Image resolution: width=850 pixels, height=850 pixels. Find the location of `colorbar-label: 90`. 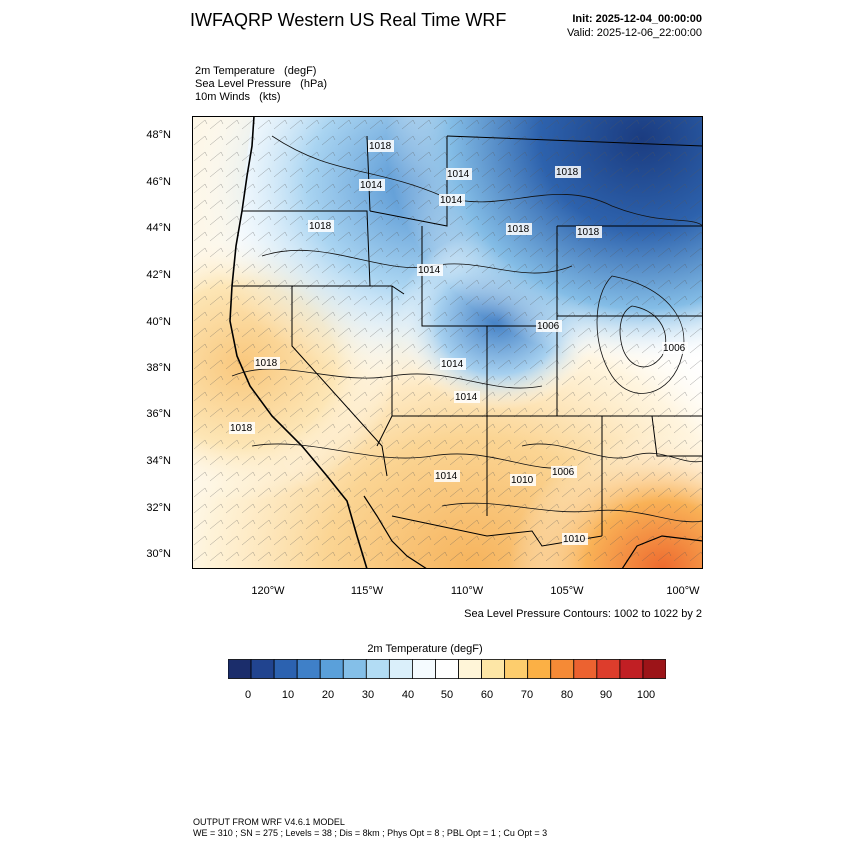

colorbar-label: 90 is located at coordinates (606, 695).